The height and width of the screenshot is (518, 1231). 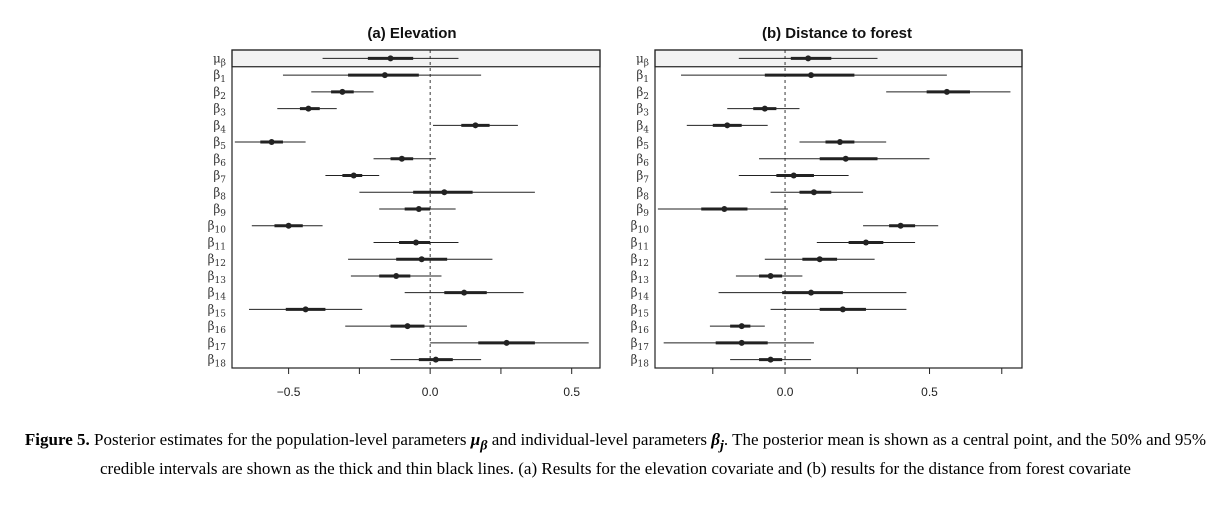 I want to click on row-label-β7: β7, so click(x=219, y=177).